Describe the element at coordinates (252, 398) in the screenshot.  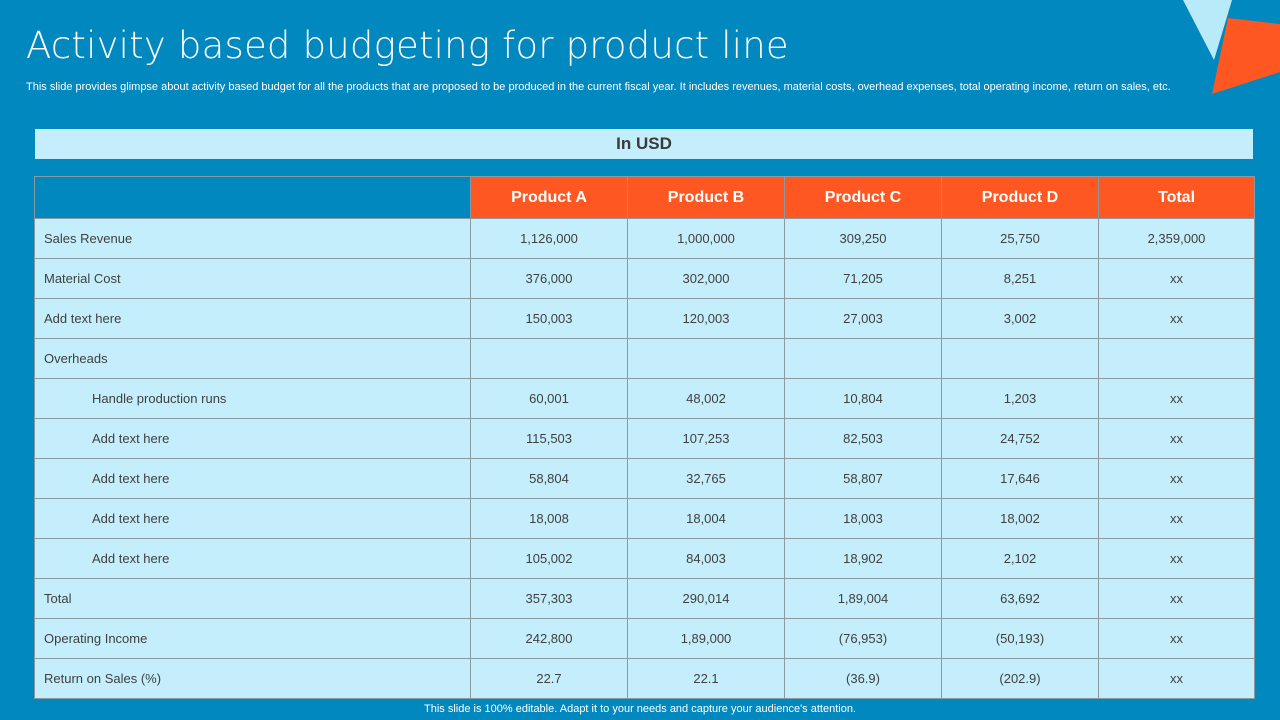
I see `row-label: Handle production runs` at that location.